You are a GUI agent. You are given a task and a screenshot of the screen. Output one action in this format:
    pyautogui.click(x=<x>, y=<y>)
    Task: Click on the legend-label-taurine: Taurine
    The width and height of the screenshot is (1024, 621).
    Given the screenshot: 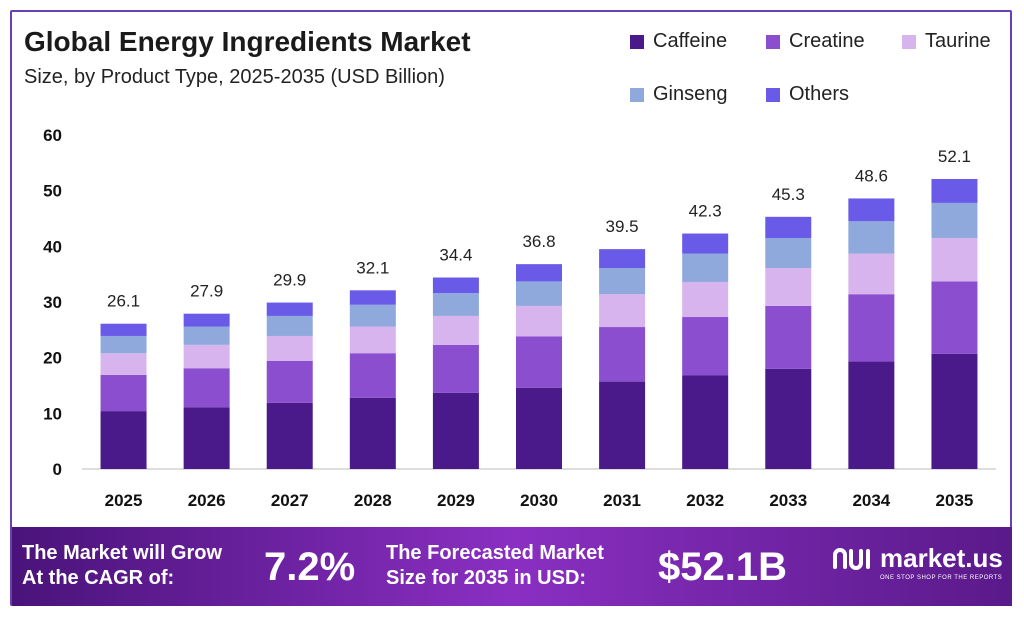 What is the action you would take?
    pyautogui.click(x=958, y=41)
    